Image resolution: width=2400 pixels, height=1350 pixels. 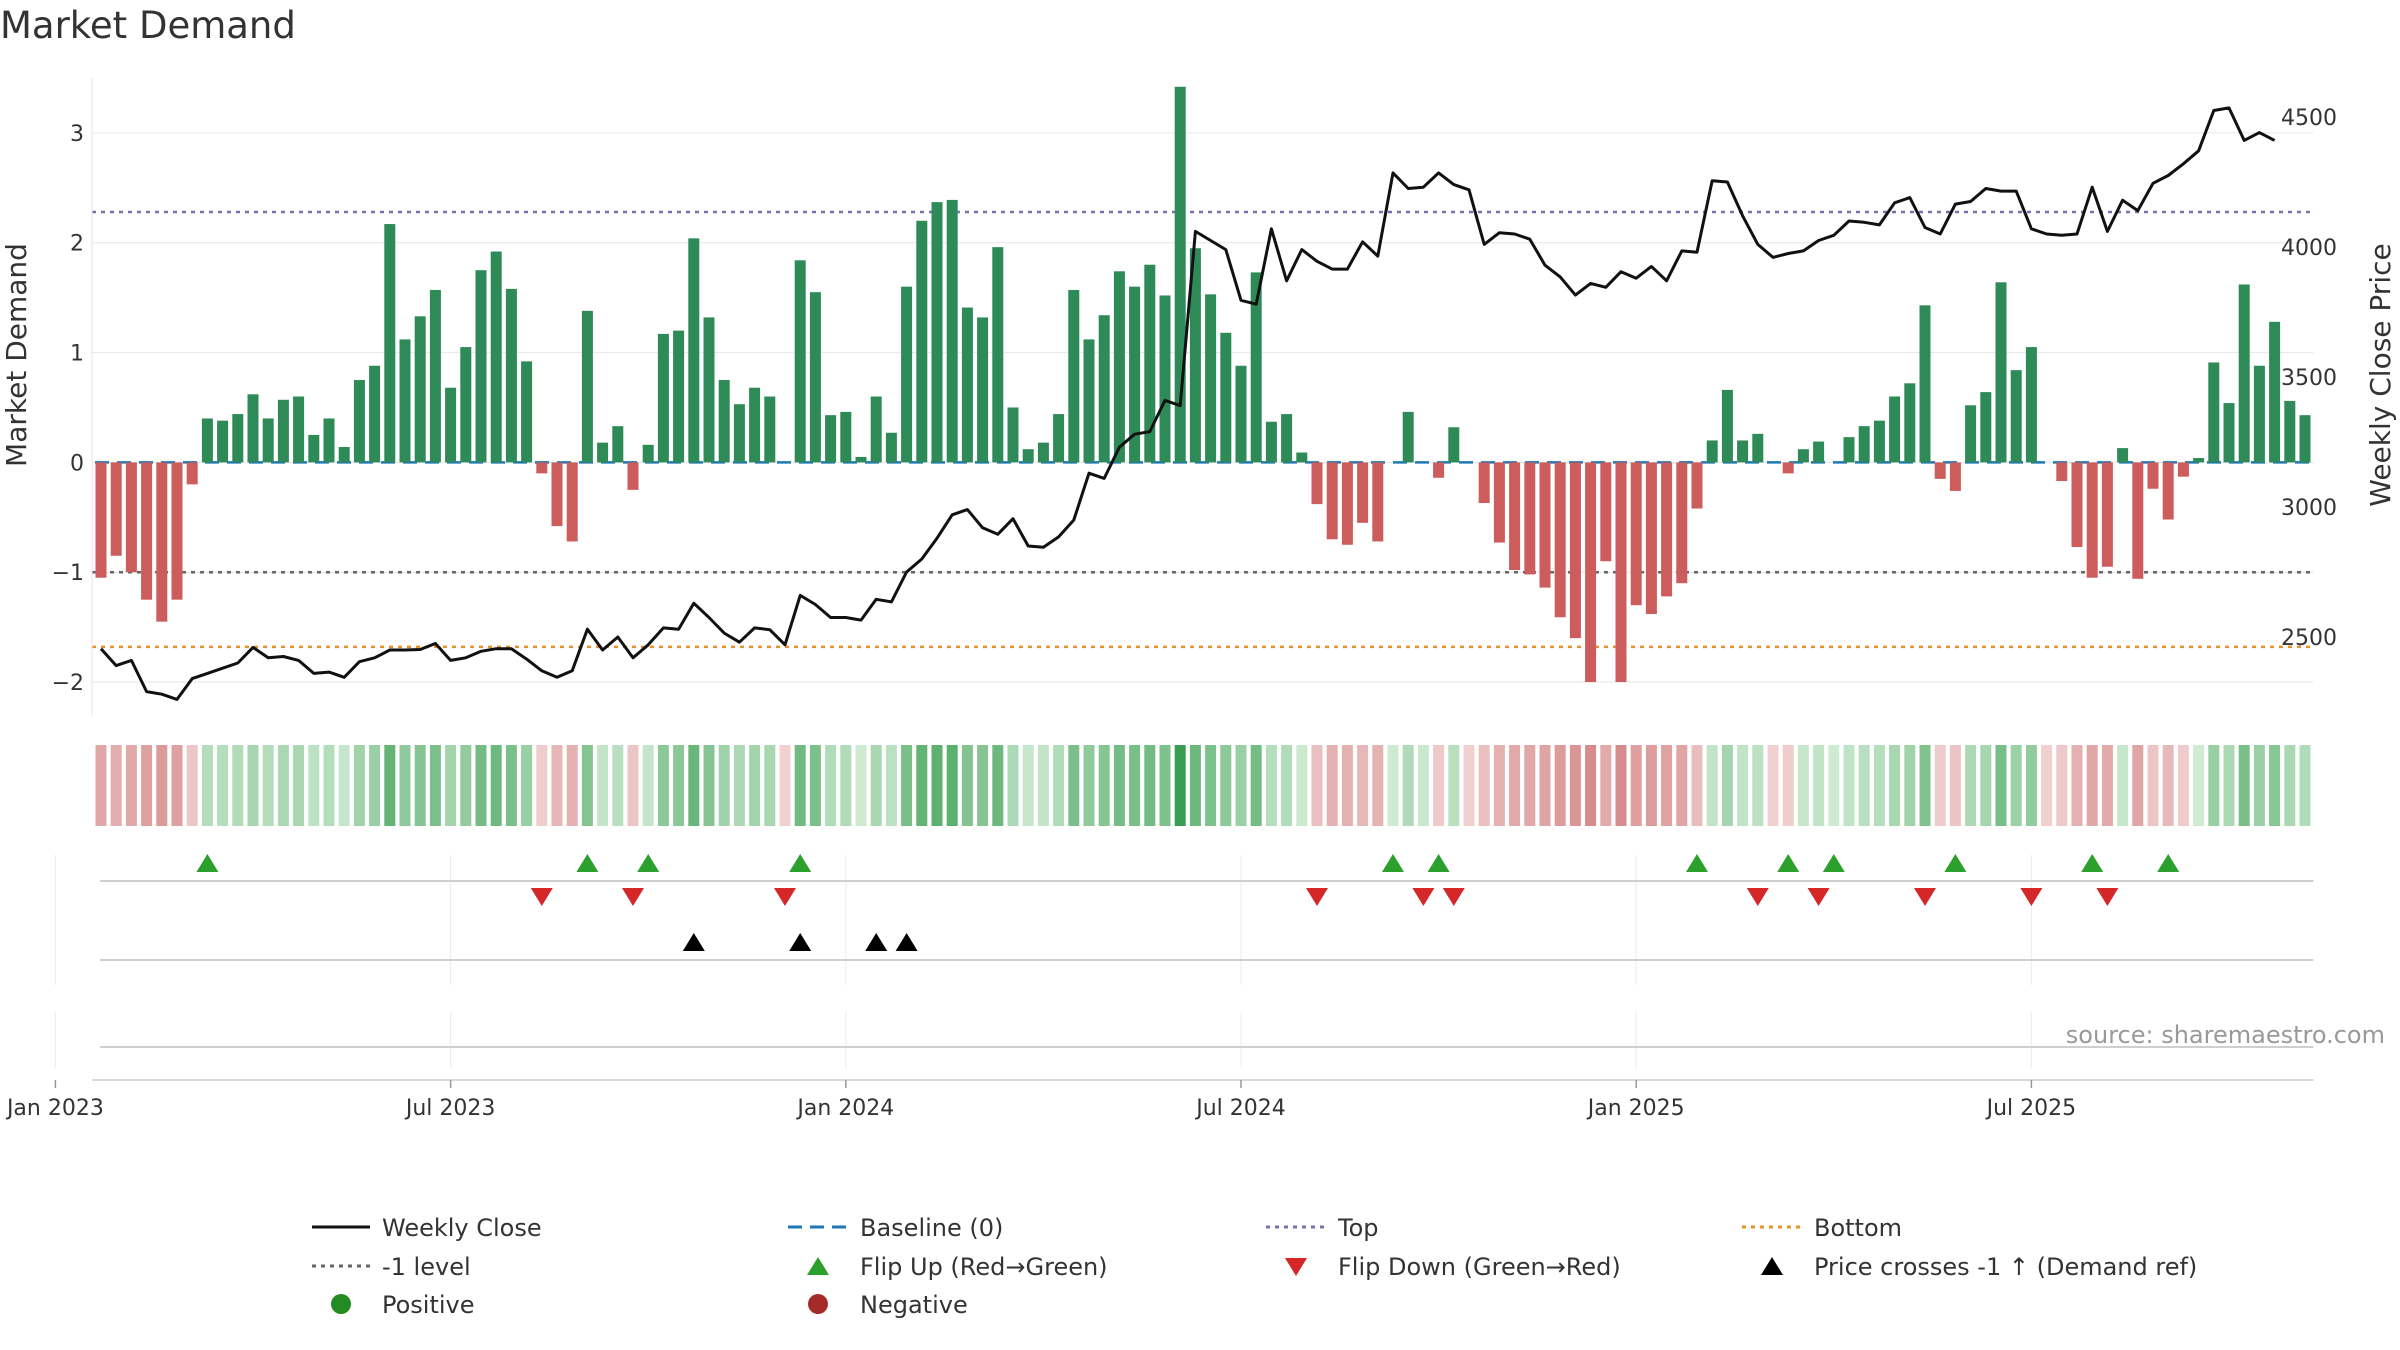 What do you see at coordinates (2380, 374) in the screenshot?
I see `y-axis-right-label: Weekly Close Price` at bounding box center [2380, 374].